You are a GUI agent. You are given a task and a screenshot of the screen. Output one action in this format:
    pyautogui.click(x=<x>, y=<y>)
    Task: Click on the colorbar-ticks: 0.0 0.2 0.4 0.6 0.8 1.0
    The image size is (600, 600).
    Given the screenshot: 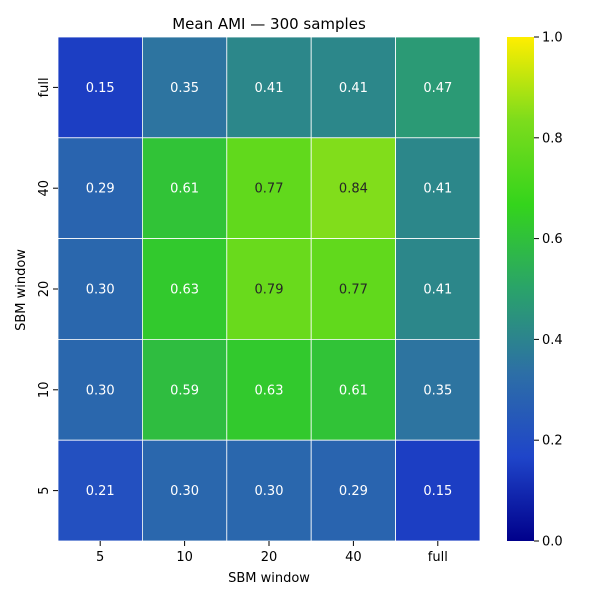 What is the action you would take?
    pyautogui.click(x=548, y=290)
    